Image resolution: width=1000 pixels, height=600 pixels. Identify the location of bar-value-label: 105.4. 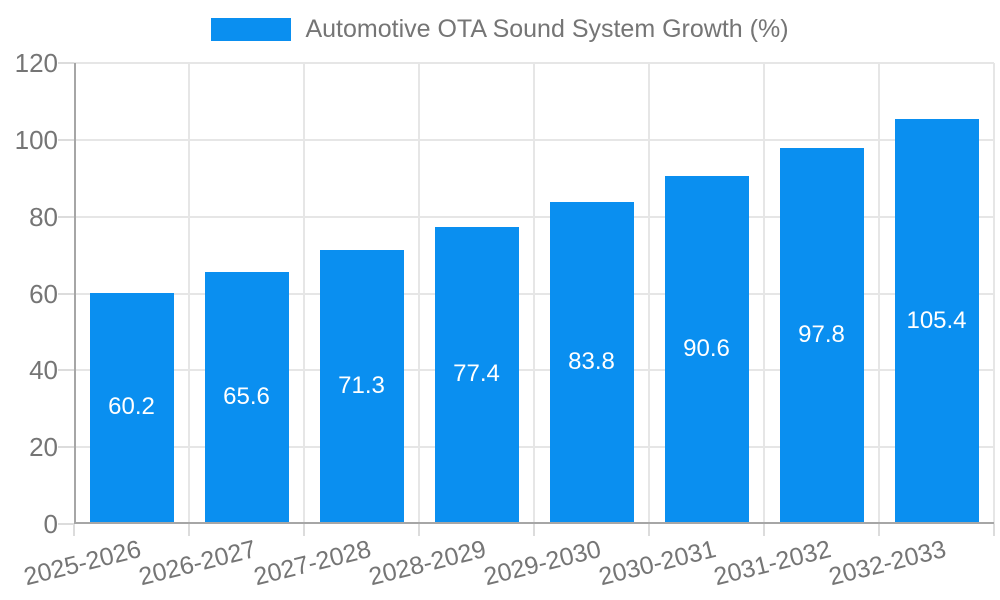
(936, 320).